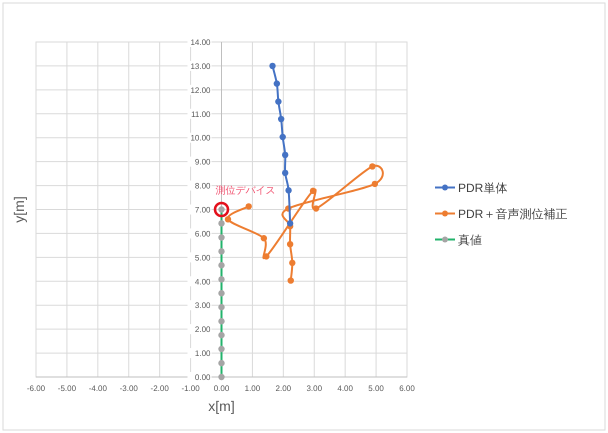 Image resolution: width=608 pixels, height=433 pixels. Describe the element at coordinates (201, 90) in the screenshot. I see `y-tick-label: 12.00` at that location.